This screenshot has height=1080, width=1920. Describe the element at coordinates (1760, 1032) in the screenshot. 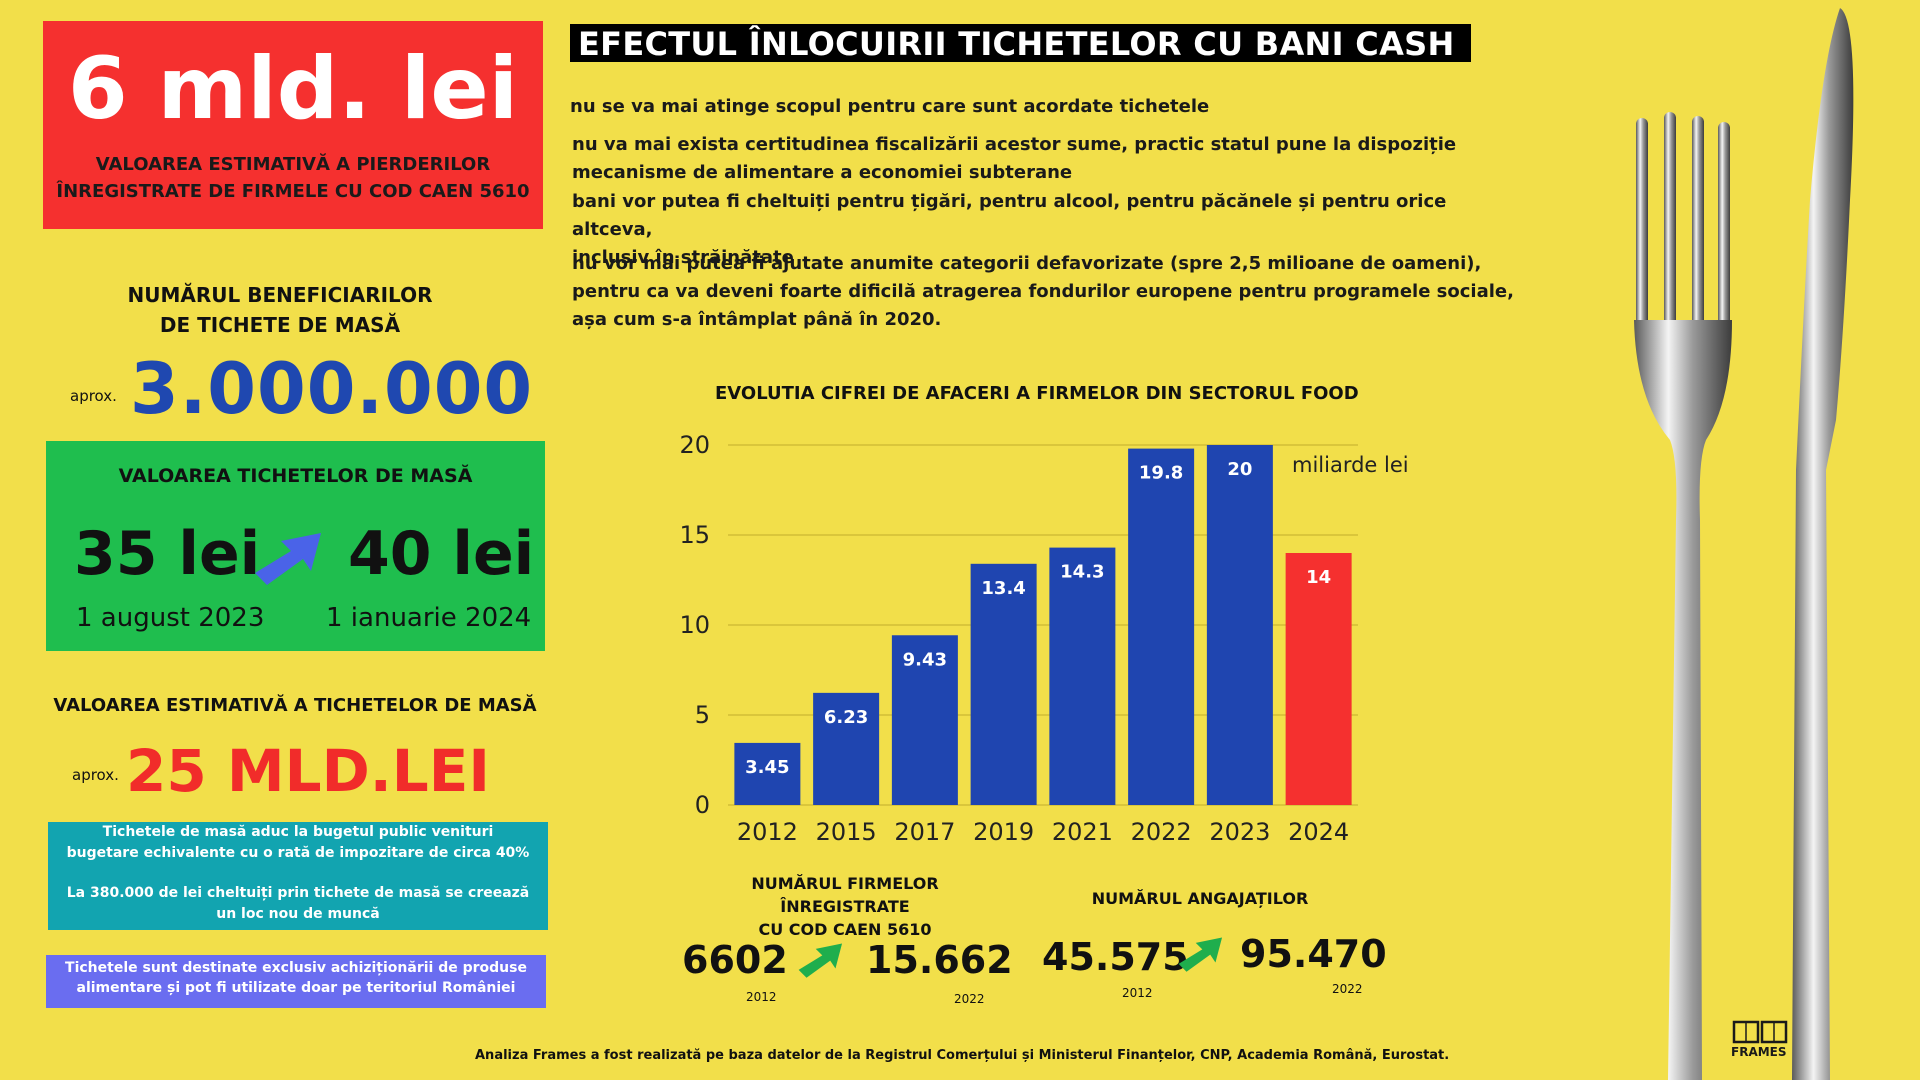

I see `frames-logo-icon` at that location.